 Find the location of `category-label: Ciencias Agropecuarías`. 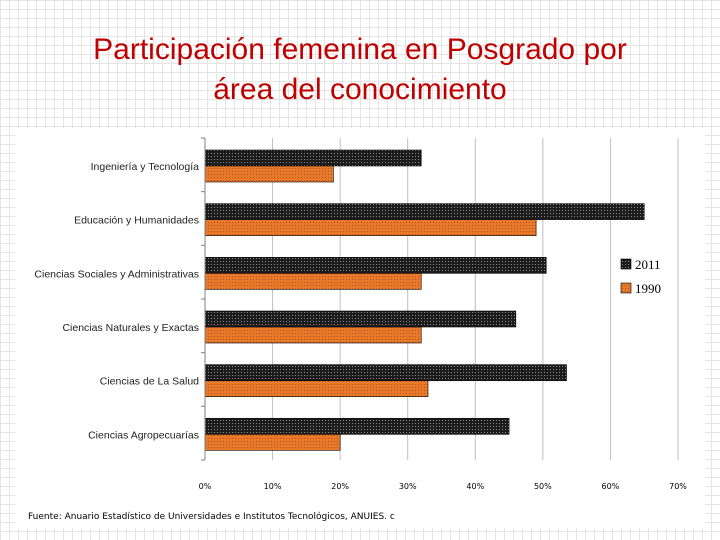

category-label: Ciencias Agropecuarías is located at coordinates (143, 435).